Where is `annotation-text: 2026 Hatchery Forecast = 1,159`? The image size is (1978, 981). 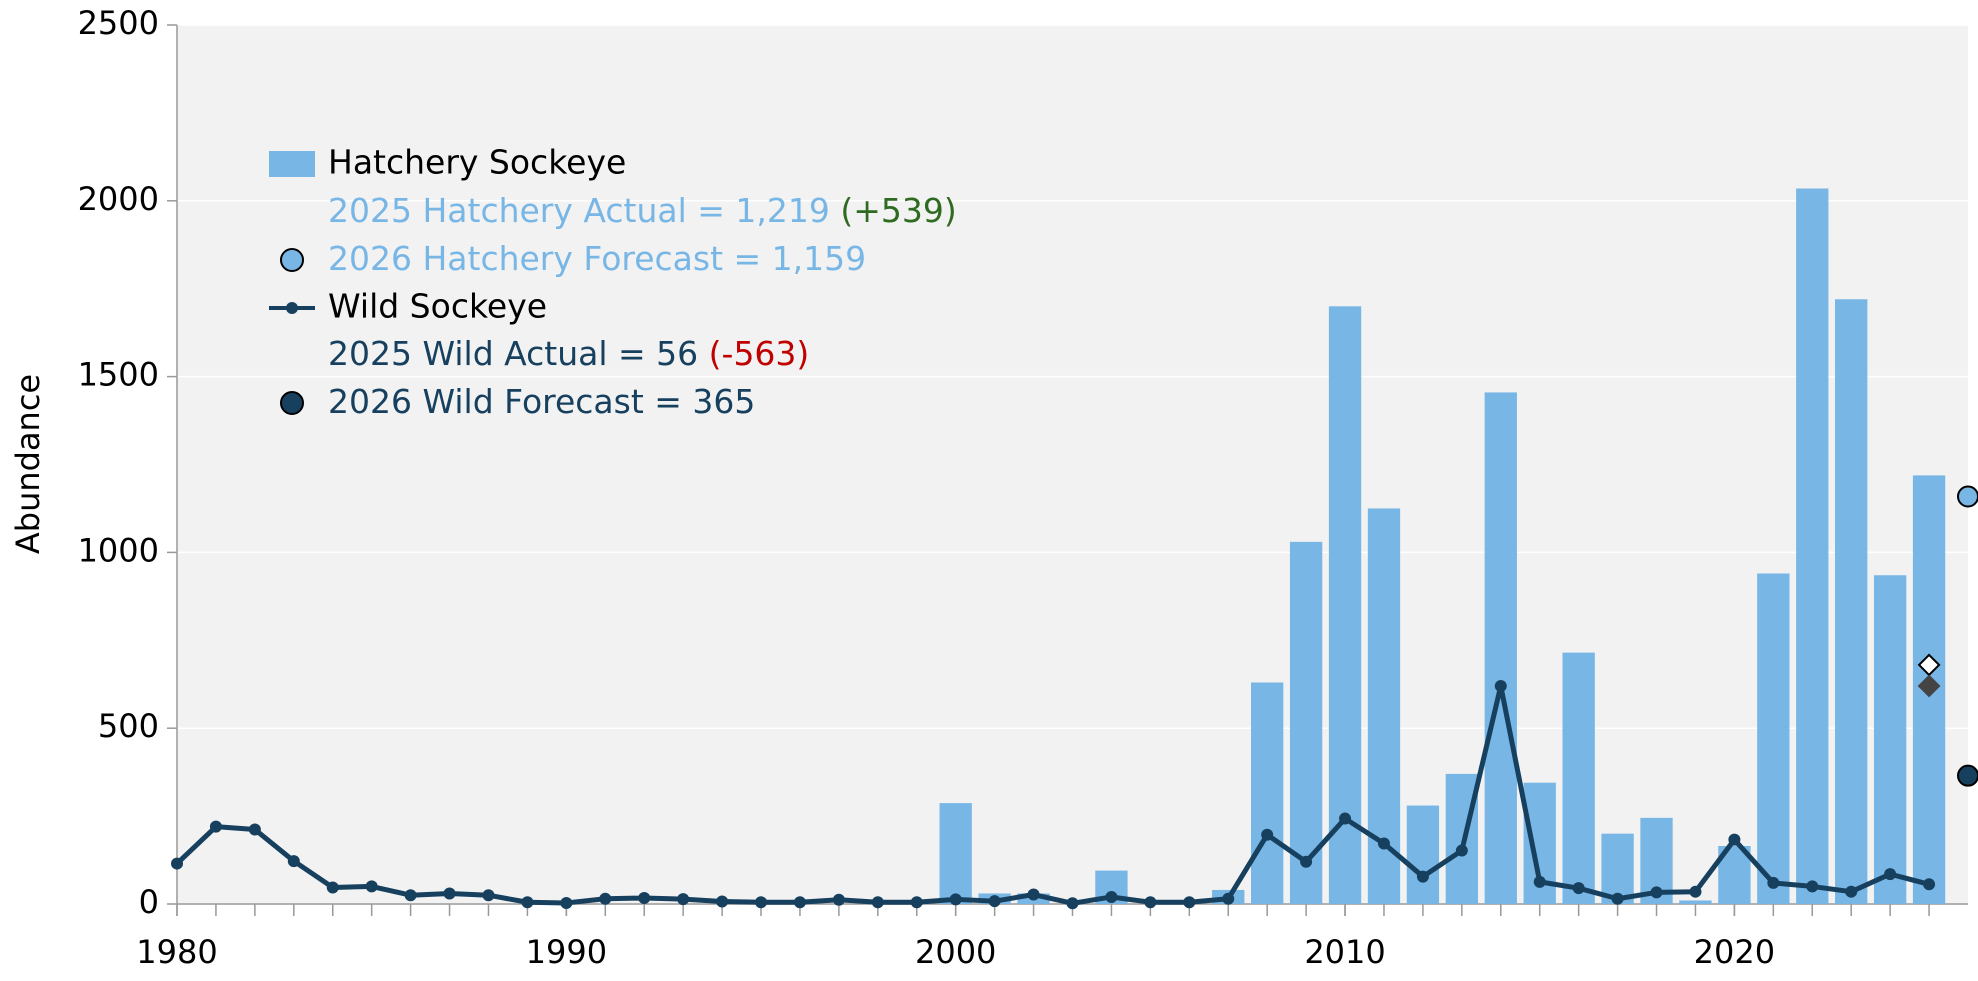
annotation-text: 2026 Hatchery Forecast = 1,159 is located at coordinates (597, 258).